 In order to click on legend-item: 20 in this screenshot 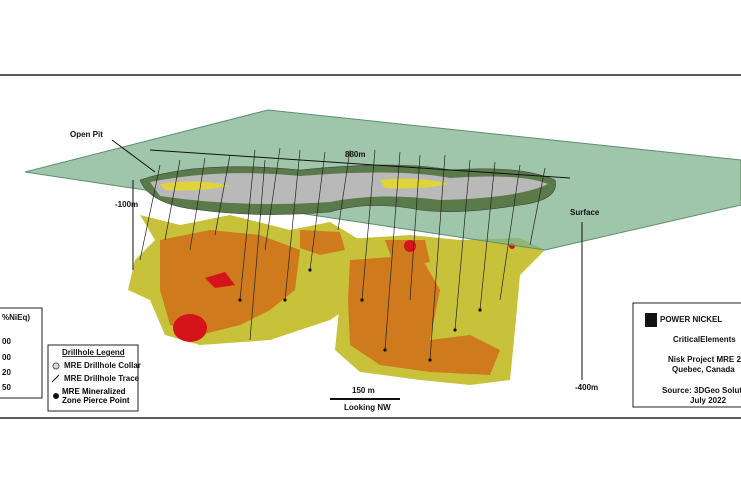, I will do `click(6, 372)`.